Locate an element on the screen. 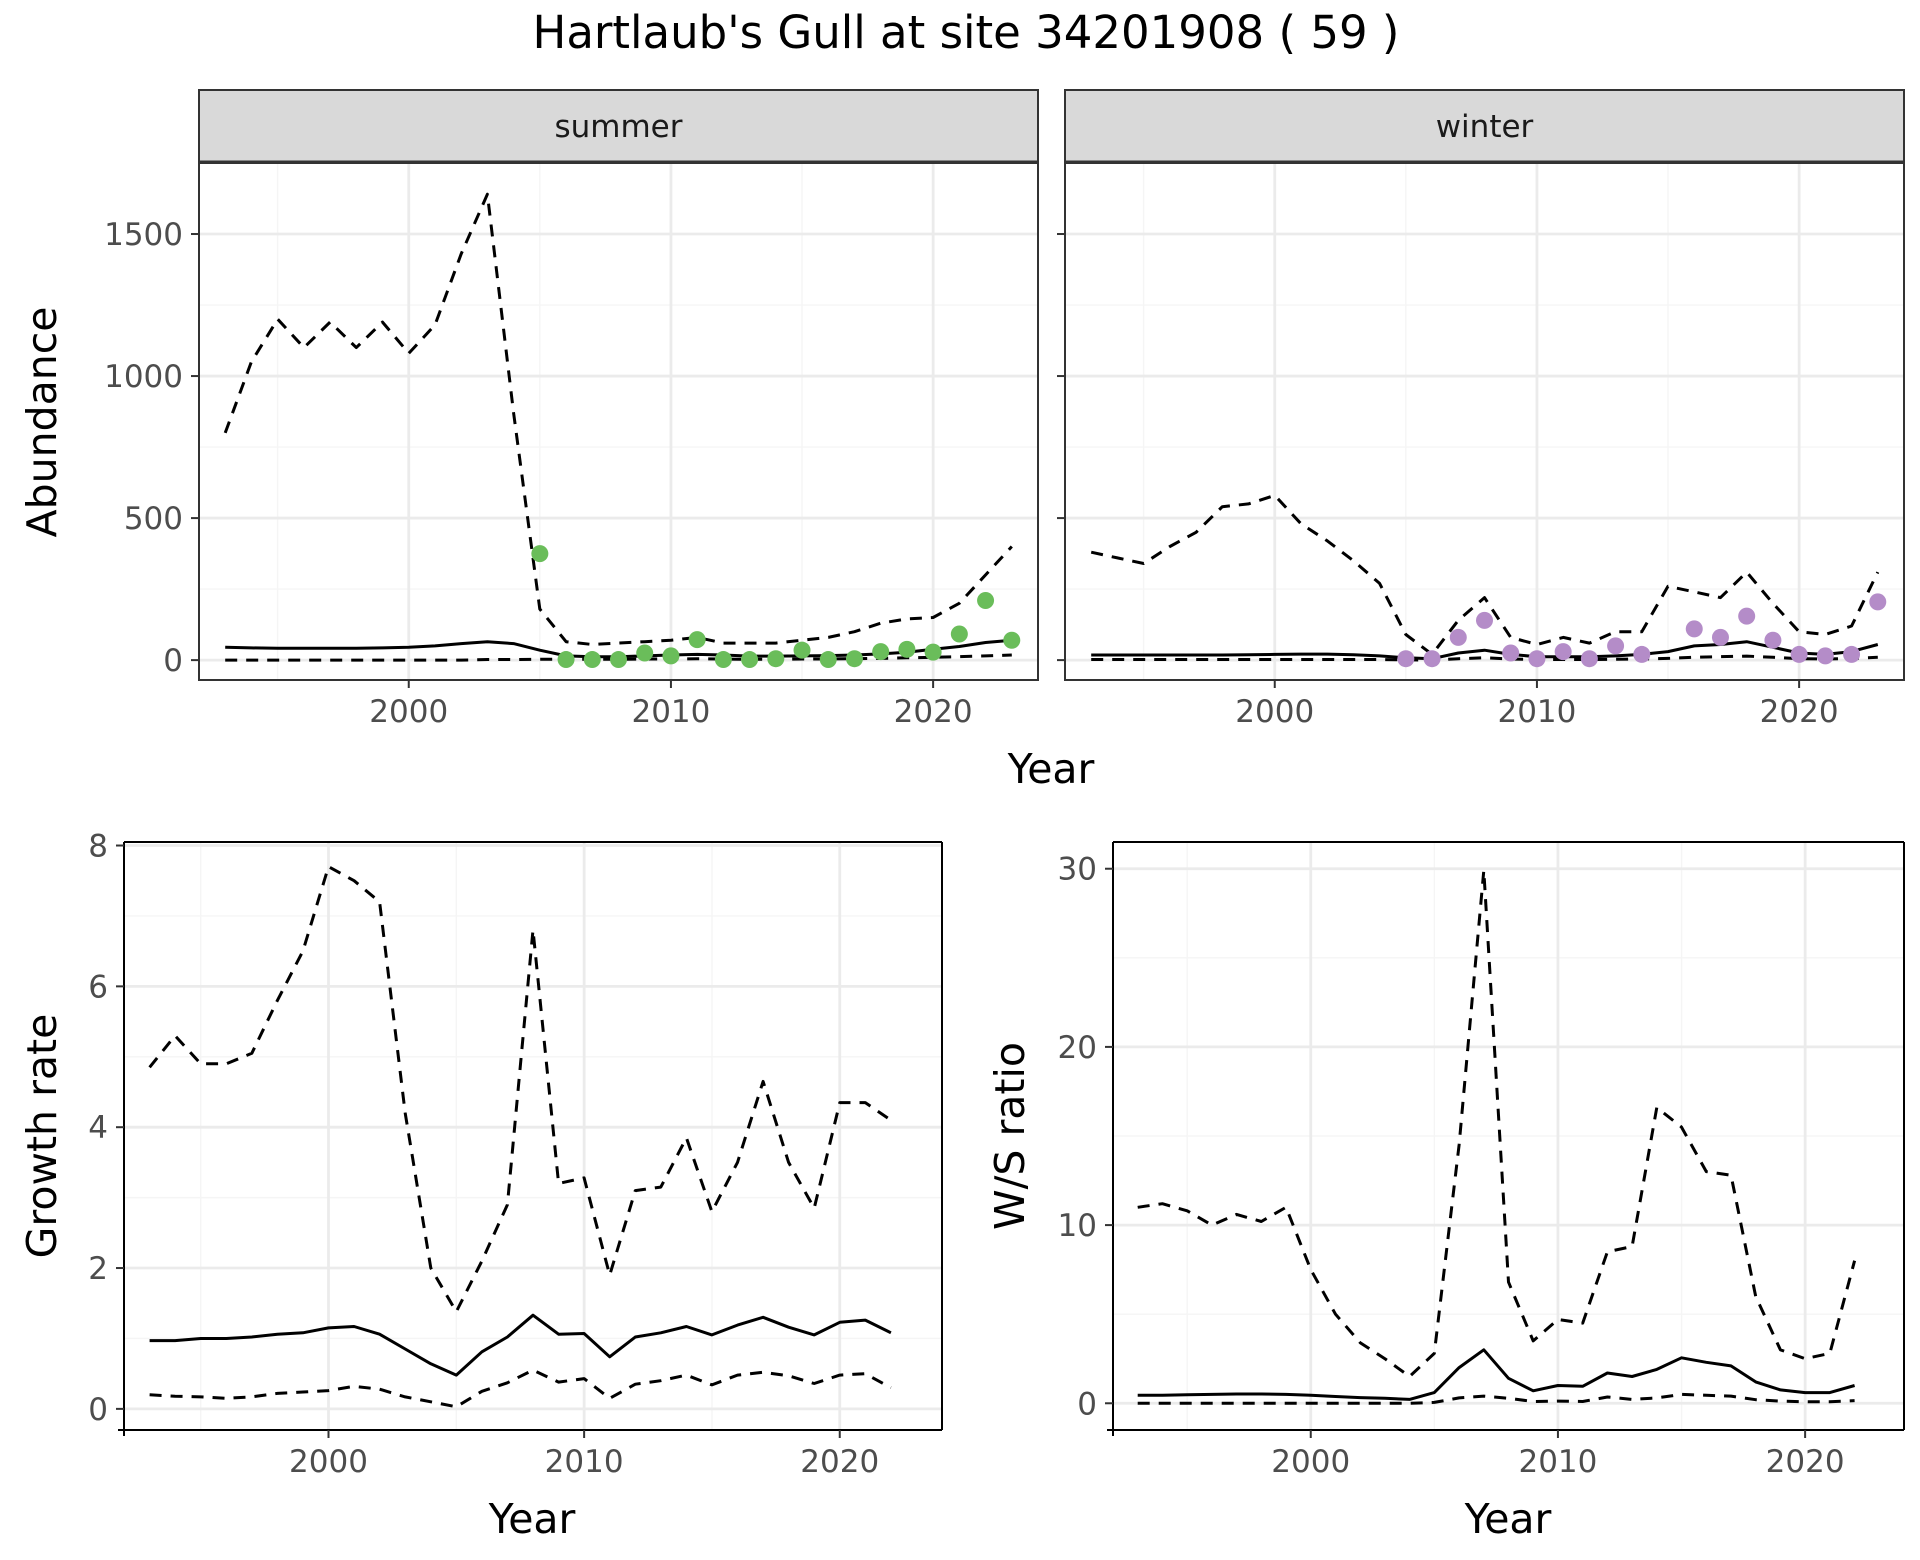  abundance-summer-background is located at coordinates (618, 421).